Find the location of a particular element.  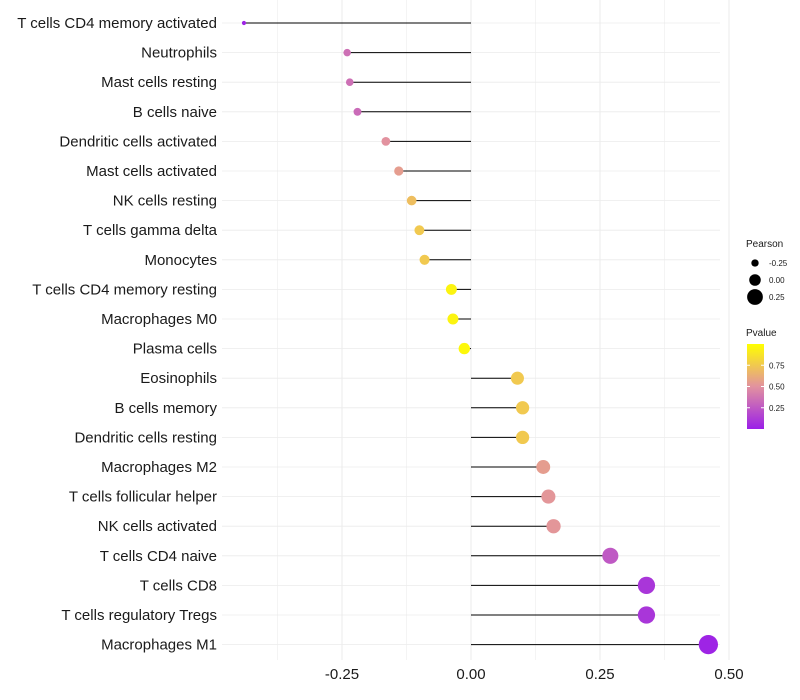

legend-pvalue: Pvalue 0.75 0.50 0.25 is located at coordinates (765, 378).